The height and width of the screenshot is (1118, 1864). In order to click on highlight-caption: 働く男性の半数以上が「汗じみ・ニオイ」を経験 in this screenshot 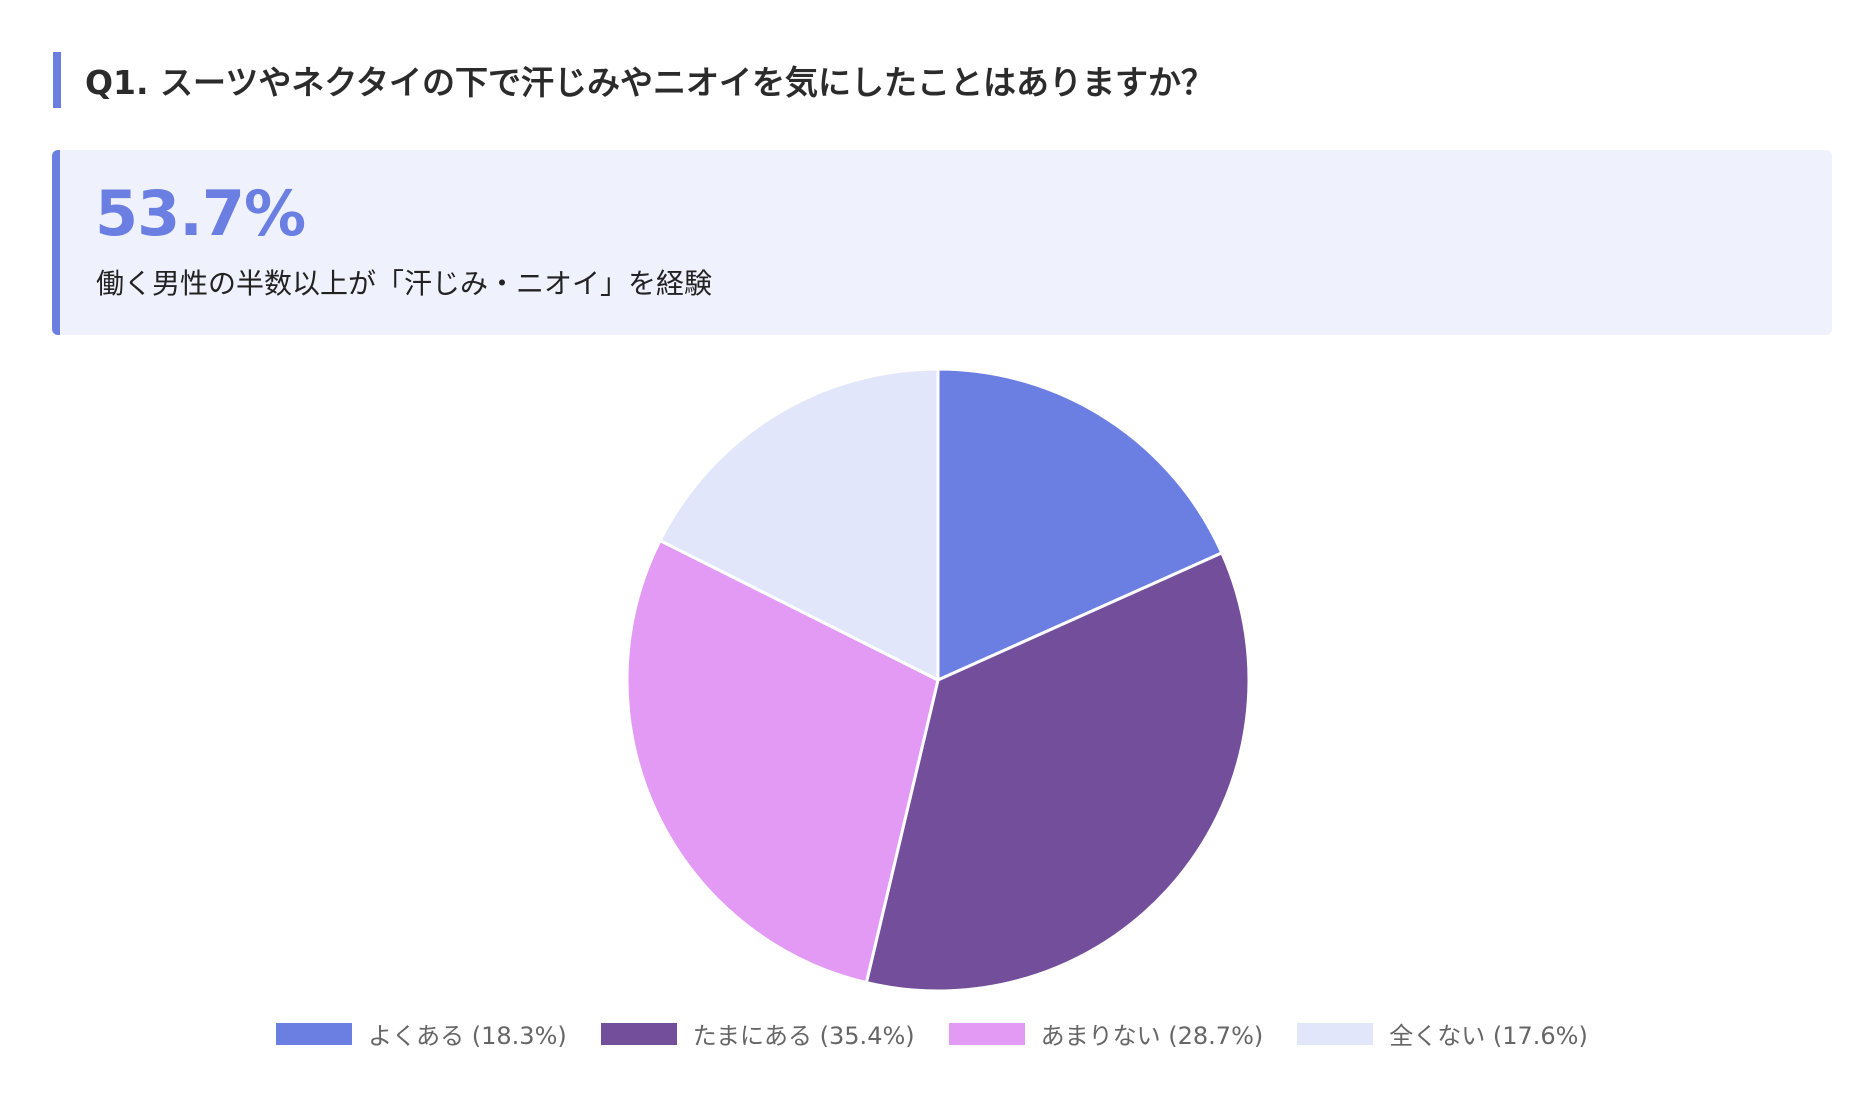, I will do `click(404, 283)`.